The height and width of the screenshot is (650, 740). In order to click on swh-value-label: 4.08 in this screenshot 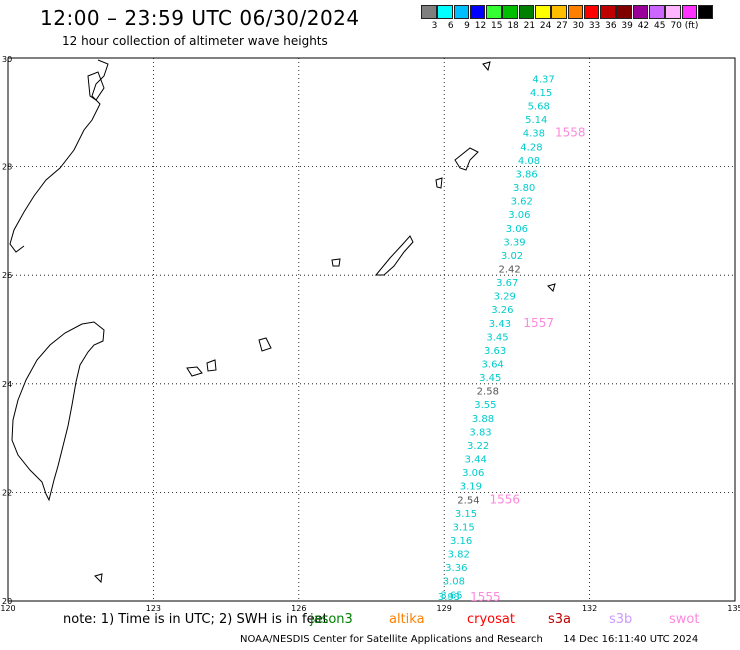, I will do `click(529, 161)`.